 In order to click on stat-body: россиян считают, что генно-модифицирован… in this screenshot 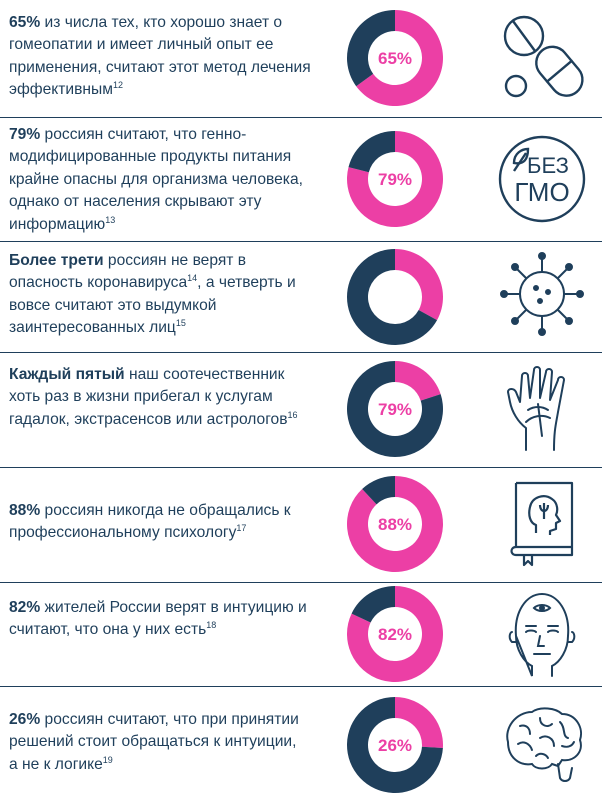, I will do `click(156, 179)`.